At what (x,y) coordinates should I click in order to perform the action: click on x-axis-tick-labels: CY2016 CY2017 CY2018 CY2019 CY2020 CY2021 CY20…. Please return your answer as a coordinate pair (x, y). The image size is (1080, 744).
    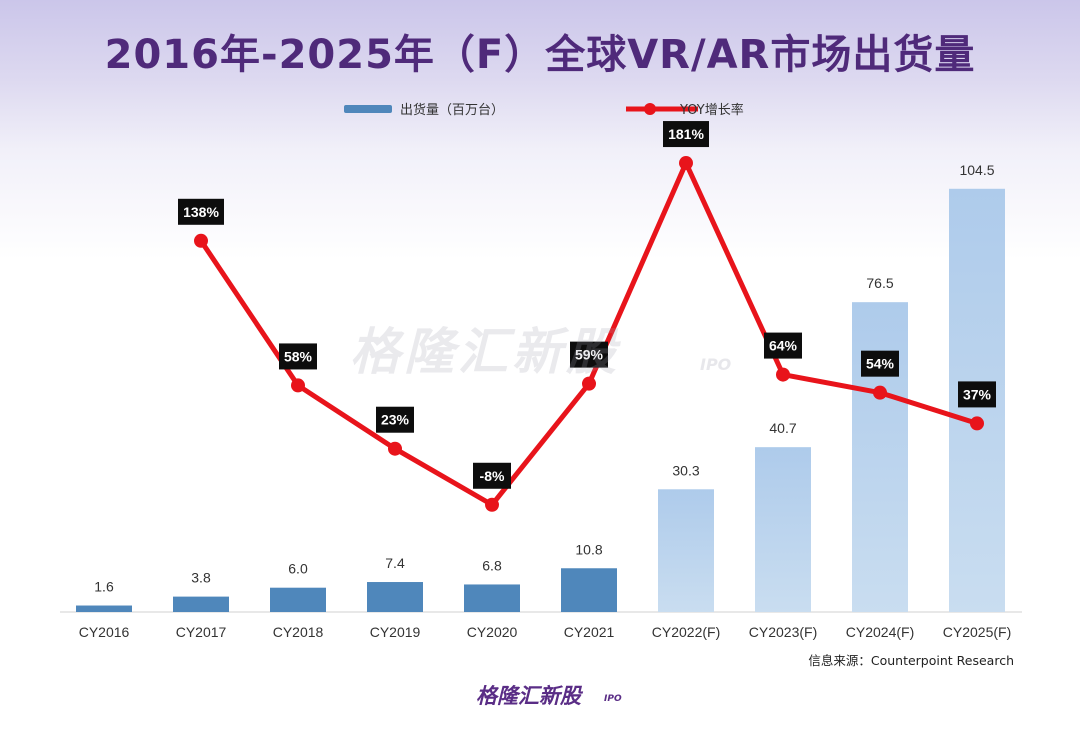
    Looking at the image, I should click on (545, 632).